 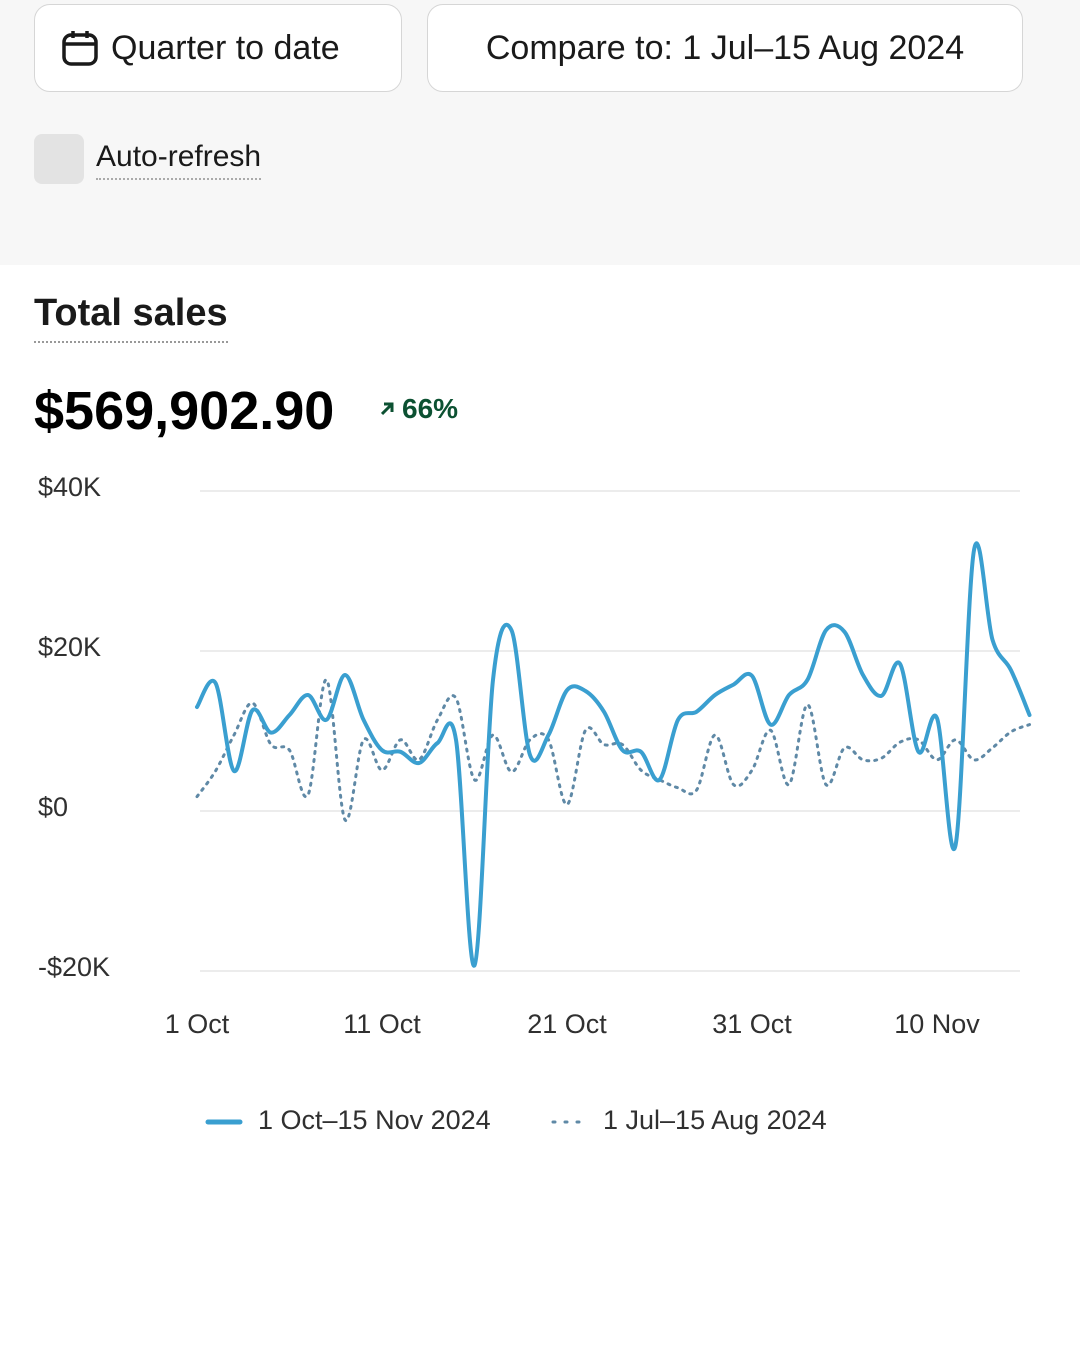 What do you see at coordinates (74, 967) in the screenshot?
I see `y-tick-label: -$20K` at bounding box center [74, 967].